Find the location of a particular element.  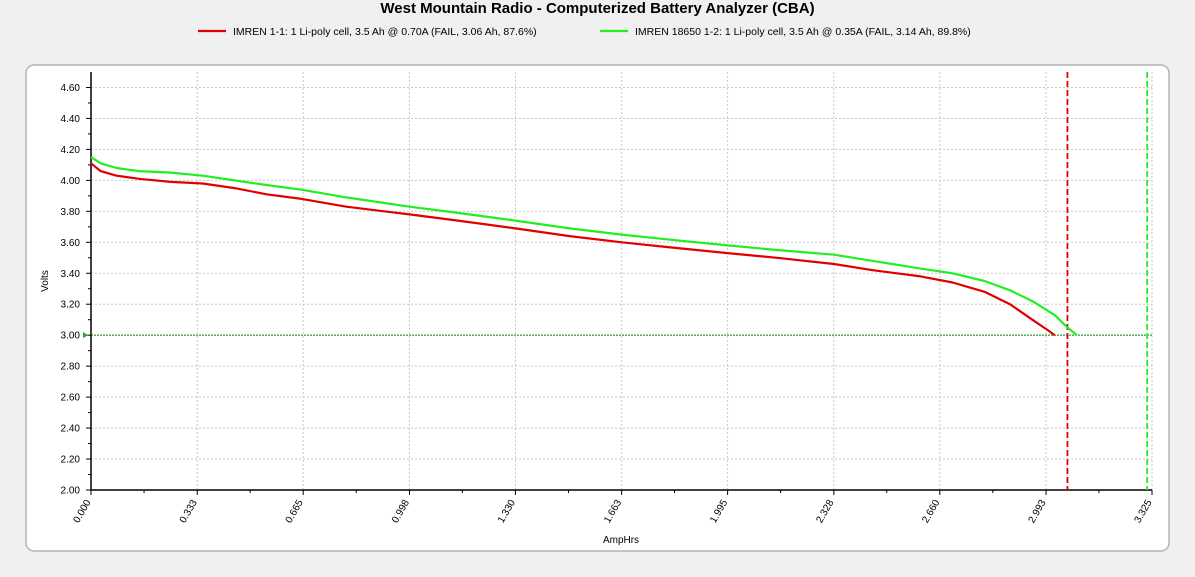

y-tick-label: 2.80 is located at coordinates (71, 367).